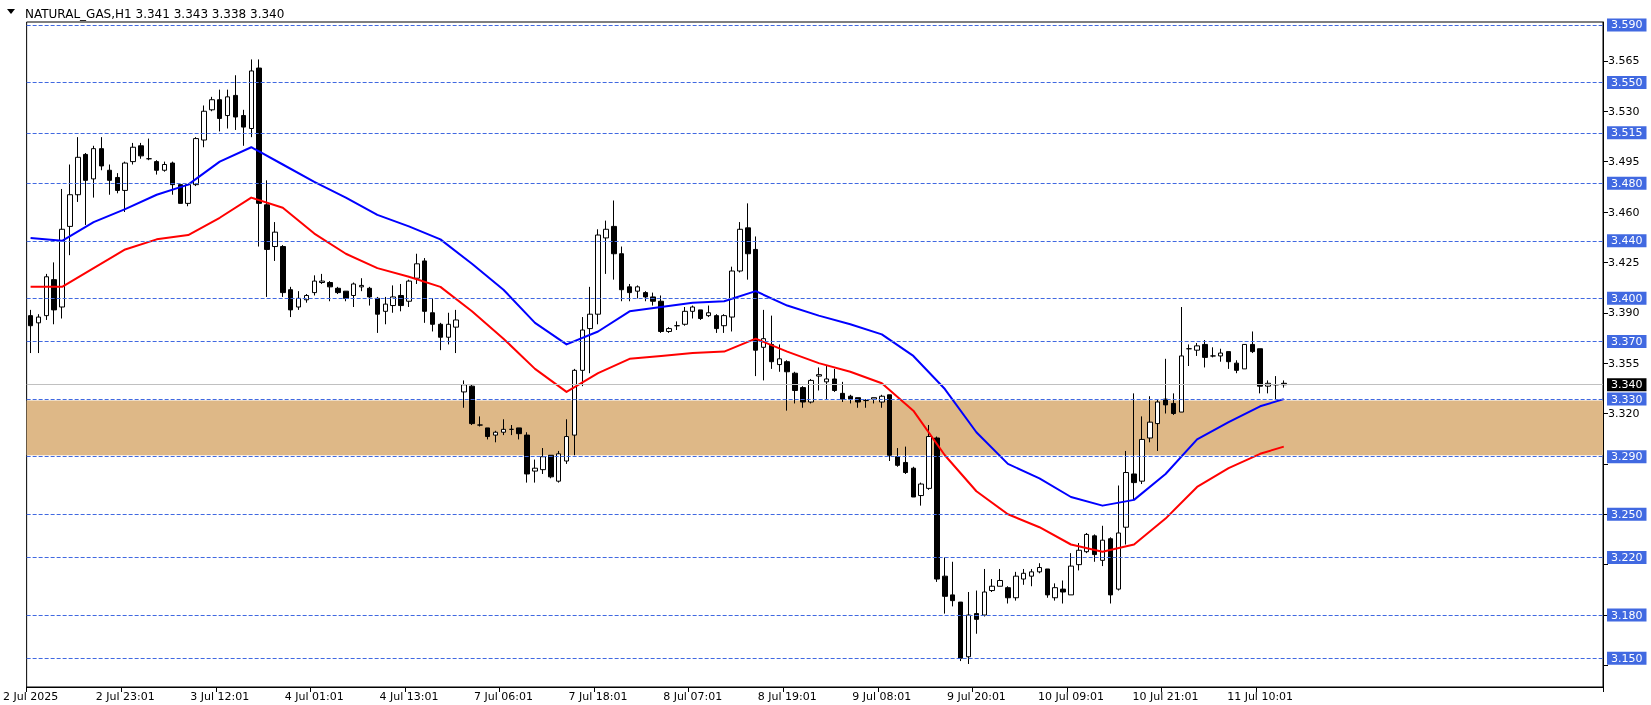  I want to click on ref-line-label: 3.290, so click(1627, 457).